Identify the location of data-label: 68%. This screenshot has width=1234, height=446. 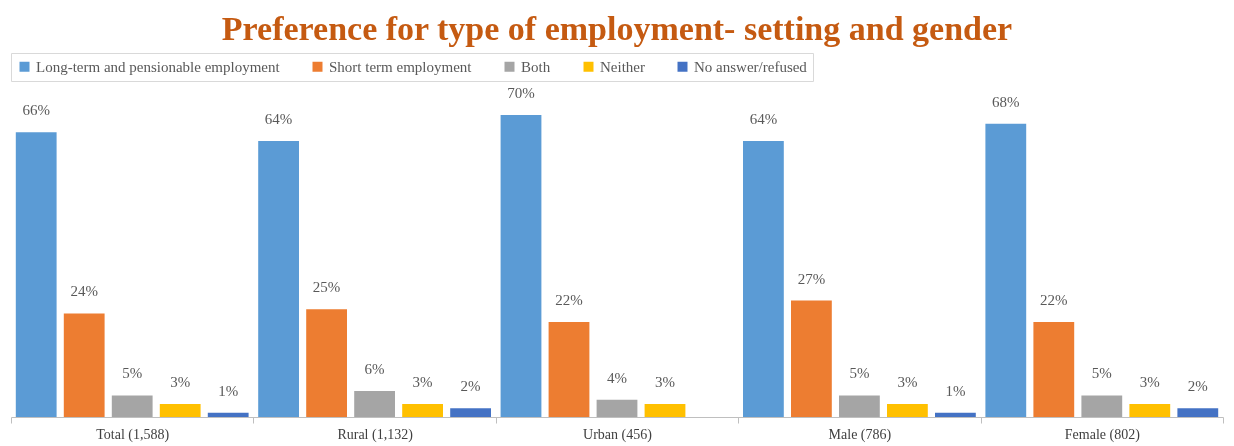
(1006, 101).